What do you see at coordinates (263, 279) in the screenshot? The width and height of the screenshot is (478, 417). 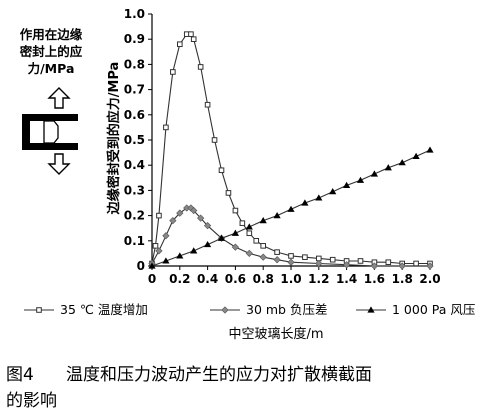 I see `x-tick-label: 0.8` at bounding box center [263, 279].